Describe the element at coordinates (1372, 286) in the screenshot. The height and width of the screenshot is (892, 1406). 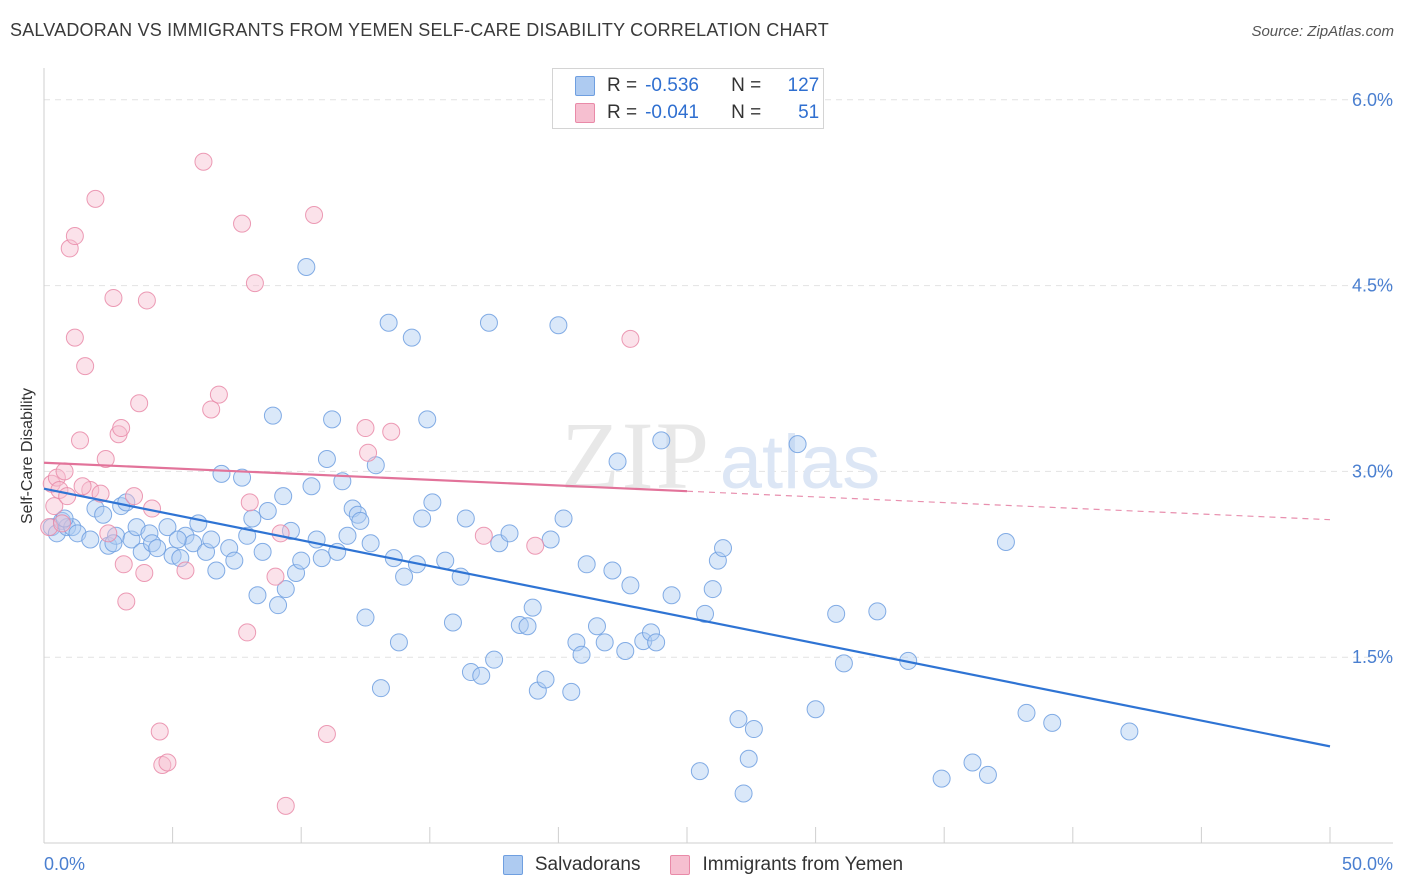
I see `y-tick-label: 4.5%` at that location.